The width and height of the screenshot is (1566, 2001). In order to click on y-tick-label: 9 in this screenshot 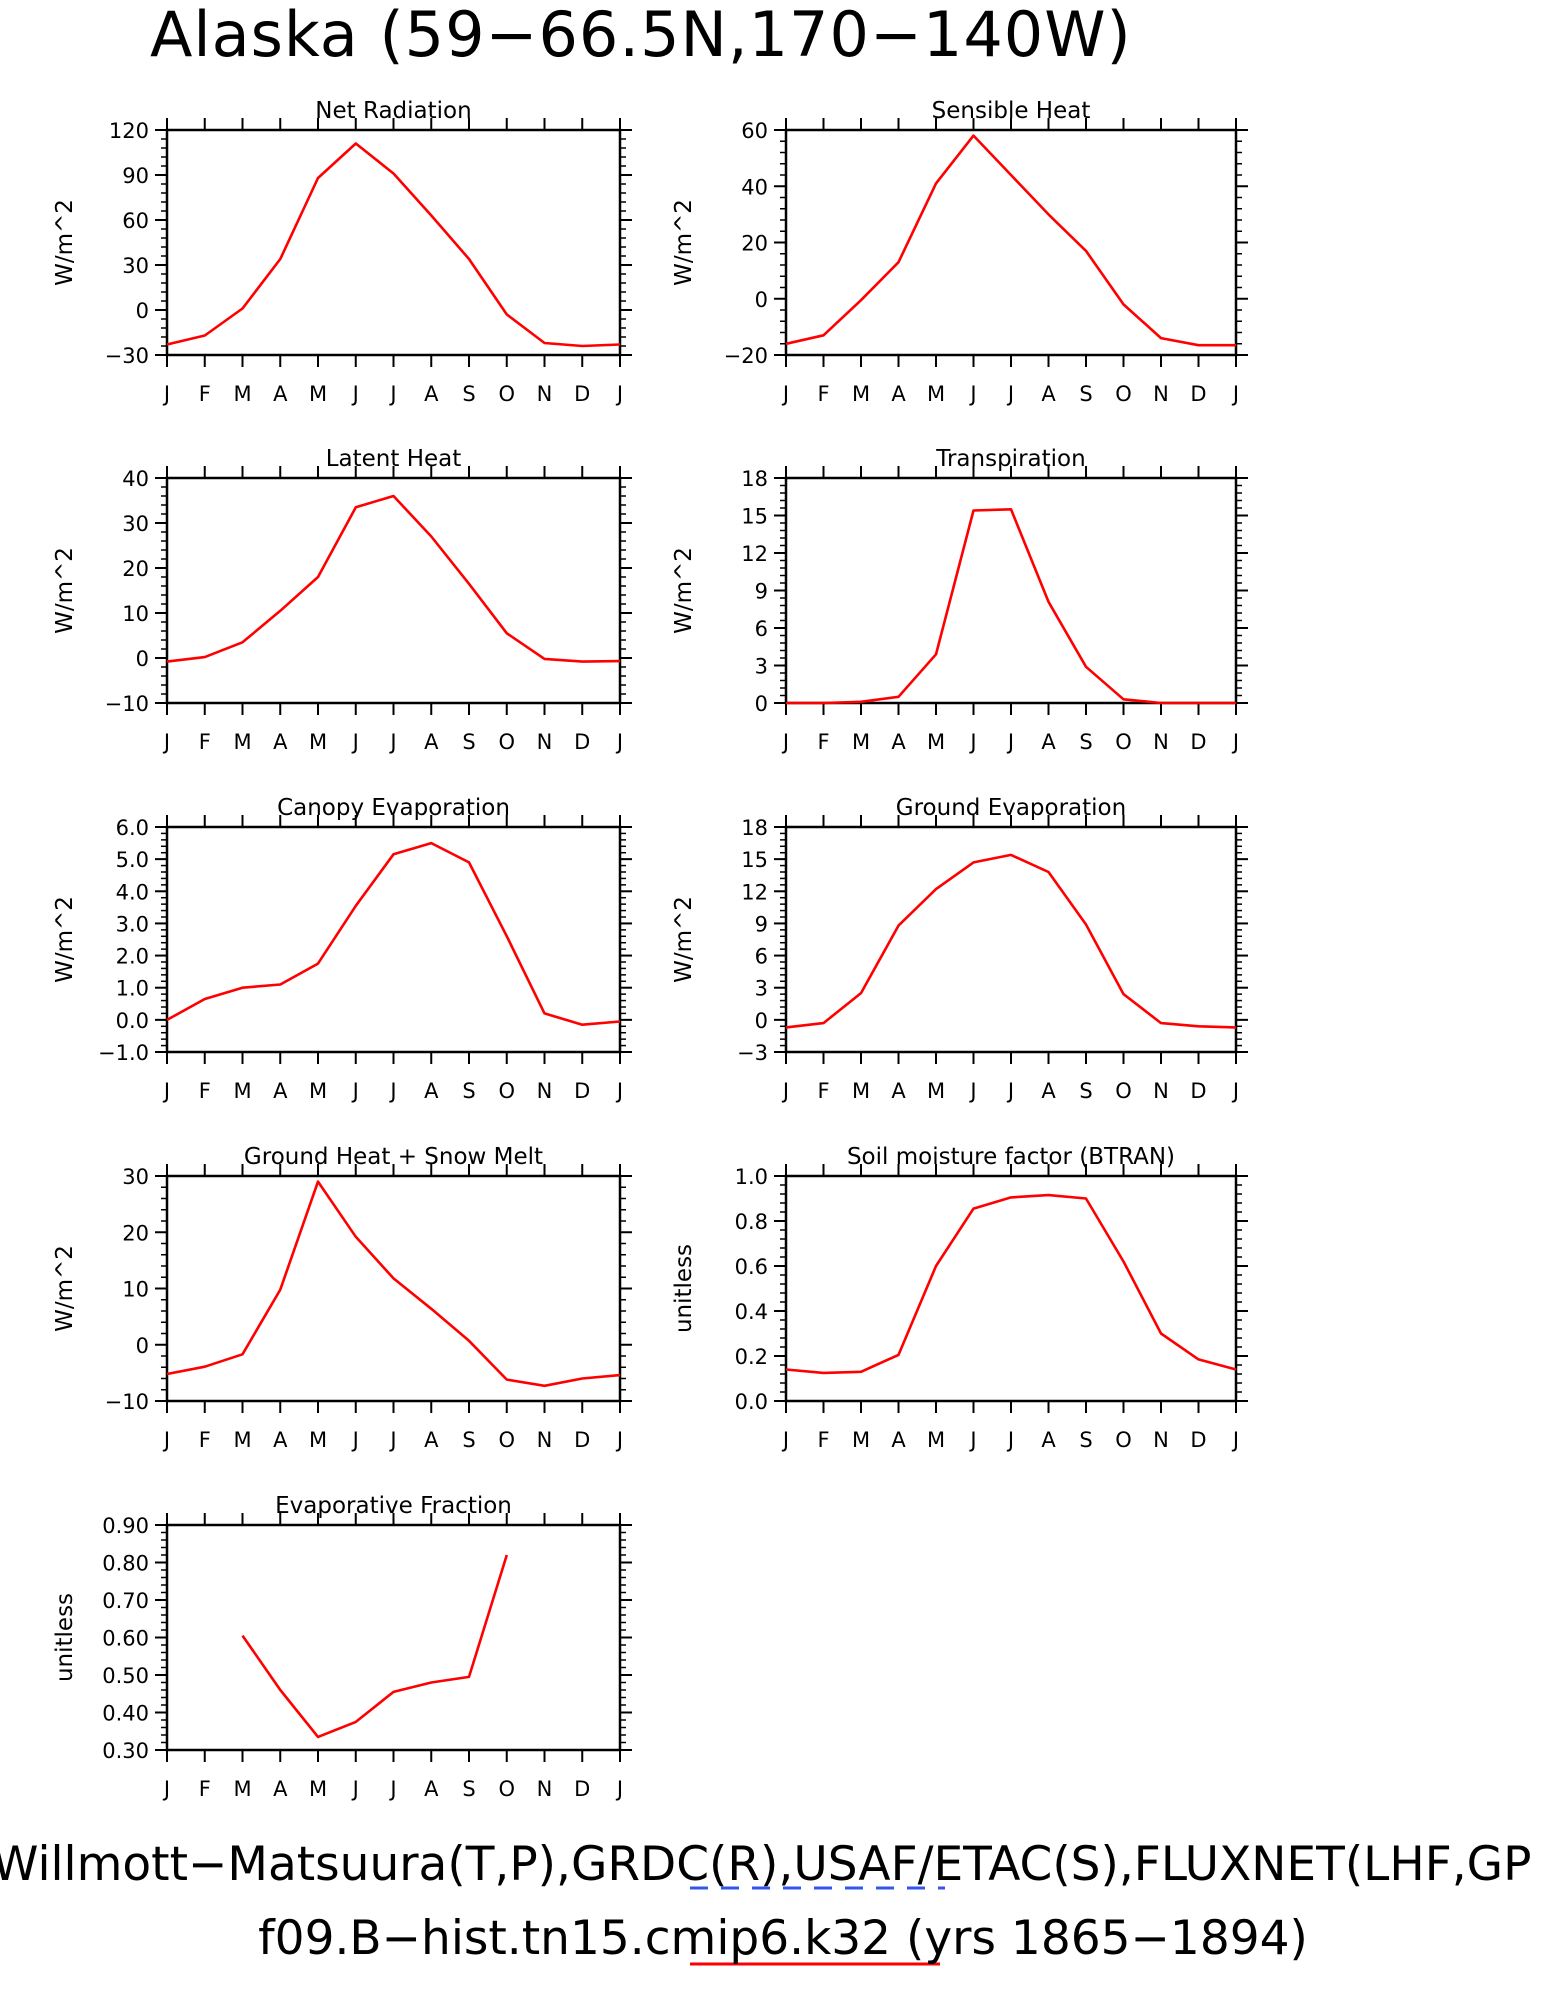, I will do `click(761, 592)`.